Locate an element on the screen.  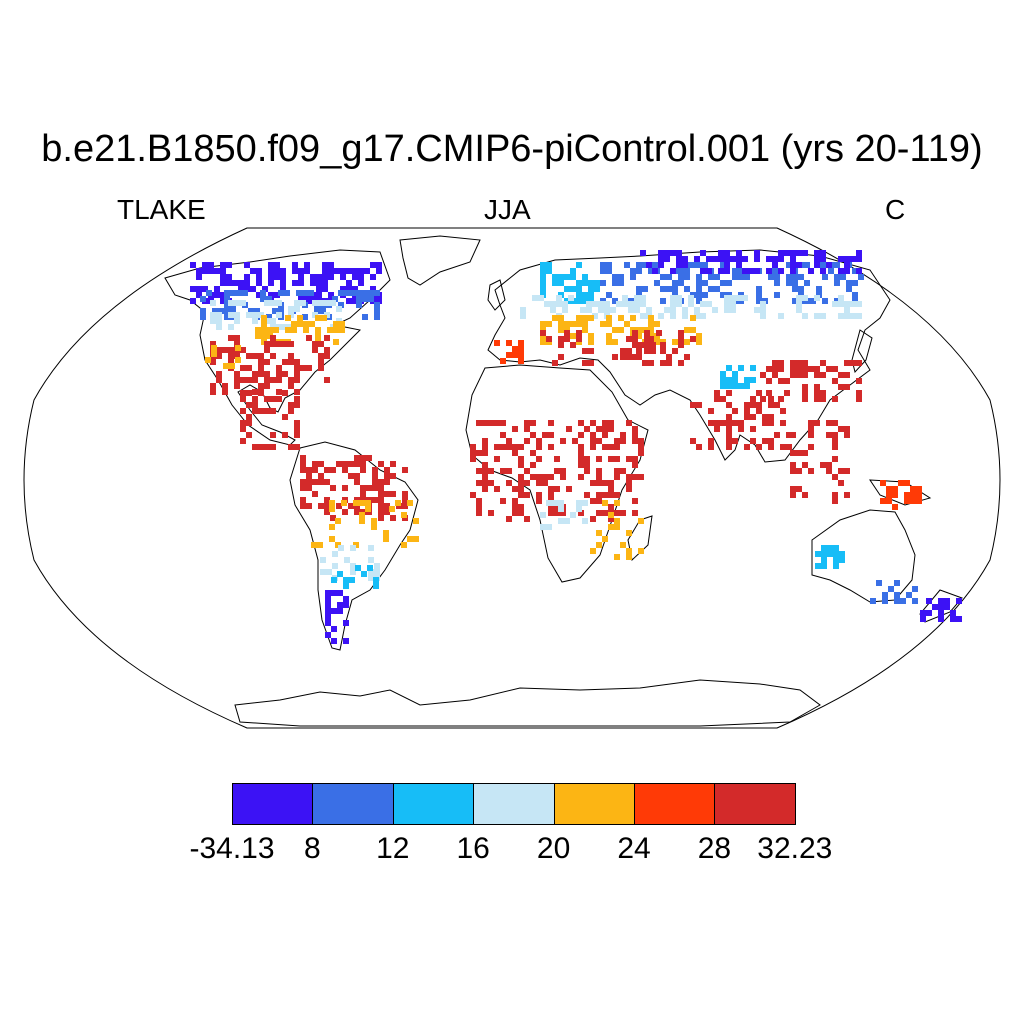
colorbar-label: 8 is located at coordinates (312, 848).